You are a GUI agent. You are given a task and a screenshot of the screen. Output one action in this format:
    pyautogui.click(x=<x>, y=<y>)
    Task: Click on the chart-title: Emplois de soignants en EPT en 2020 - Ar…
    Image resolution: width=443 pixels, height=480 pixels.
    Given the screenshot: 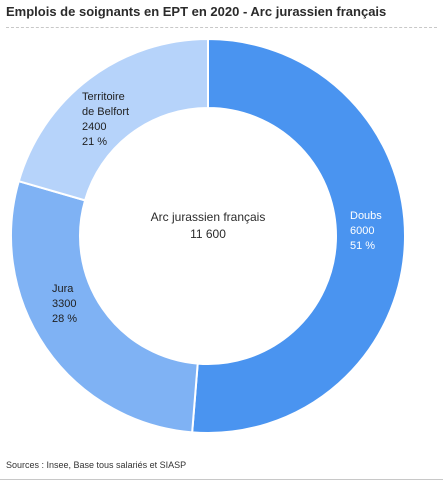 What is the action you would take?
    pyautogui.click(x=221, y=16)
    